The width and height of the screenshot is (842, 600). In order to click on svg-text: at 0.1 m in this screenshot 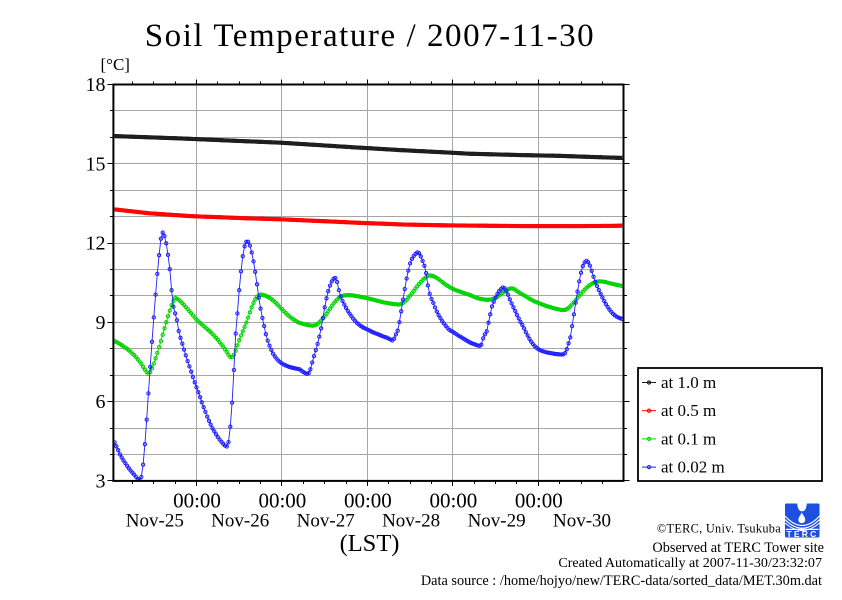, I will do `click(688, 438)`.